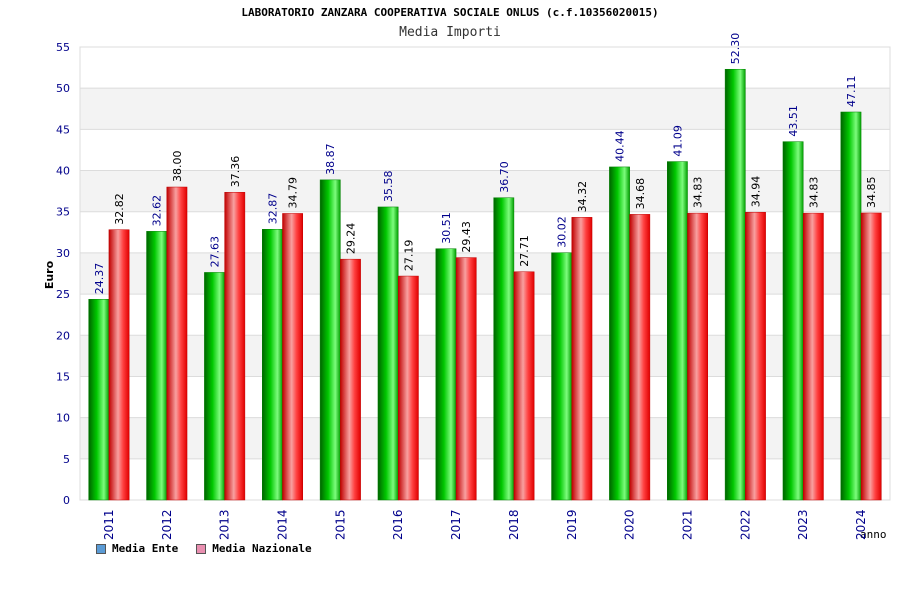 The image size is (900, 600). Describe the element at coordinates (640, 194) in the screenshot. I see `data-label: 34.68` at that location.